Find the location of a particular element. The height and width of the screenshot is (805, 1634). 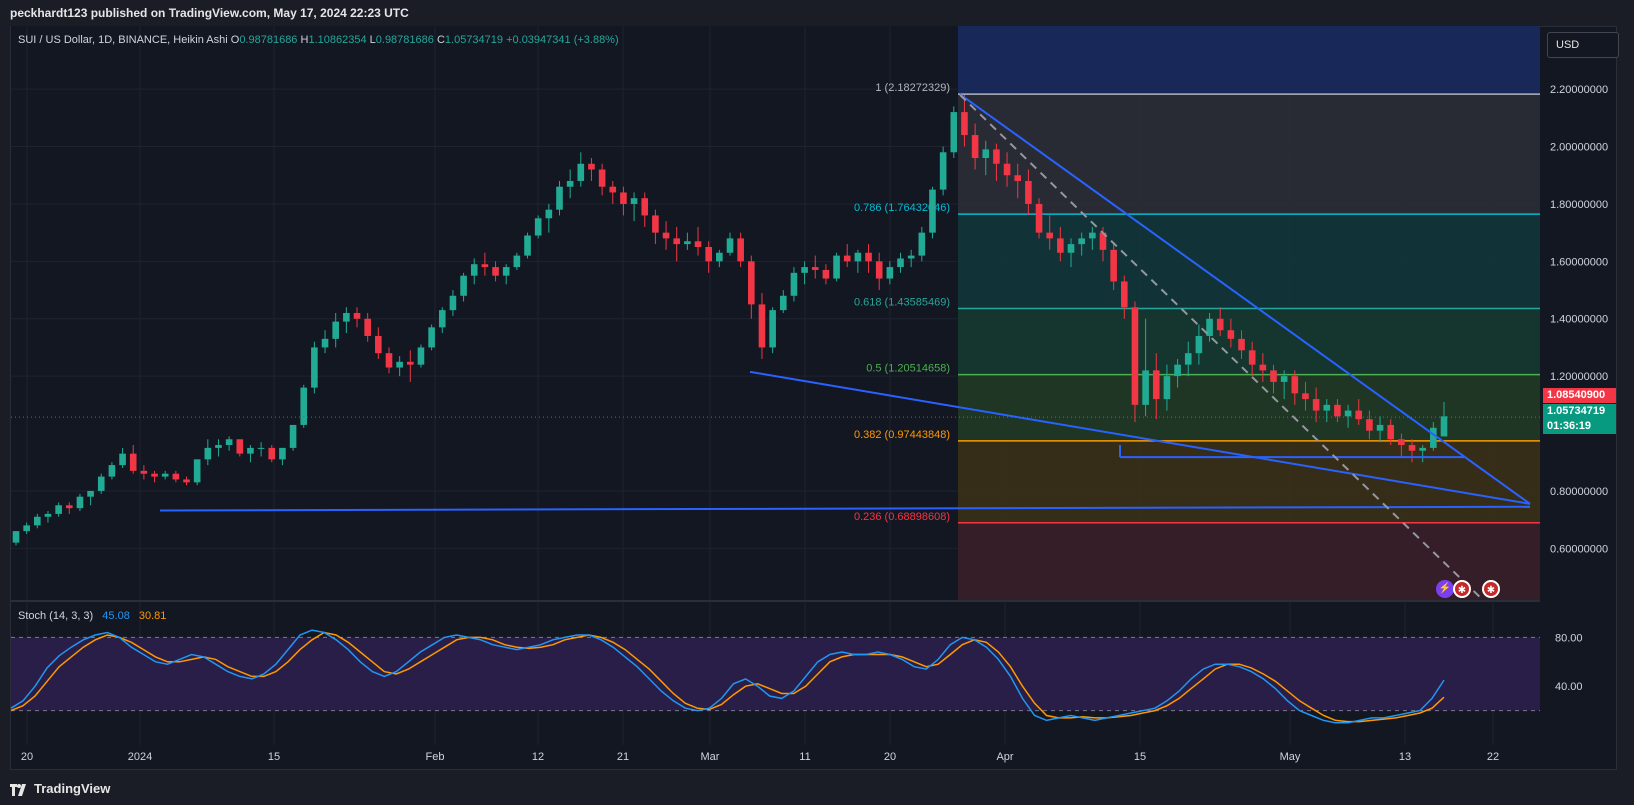

x-tick-label: Apr is located at coordinates (1004, 757).